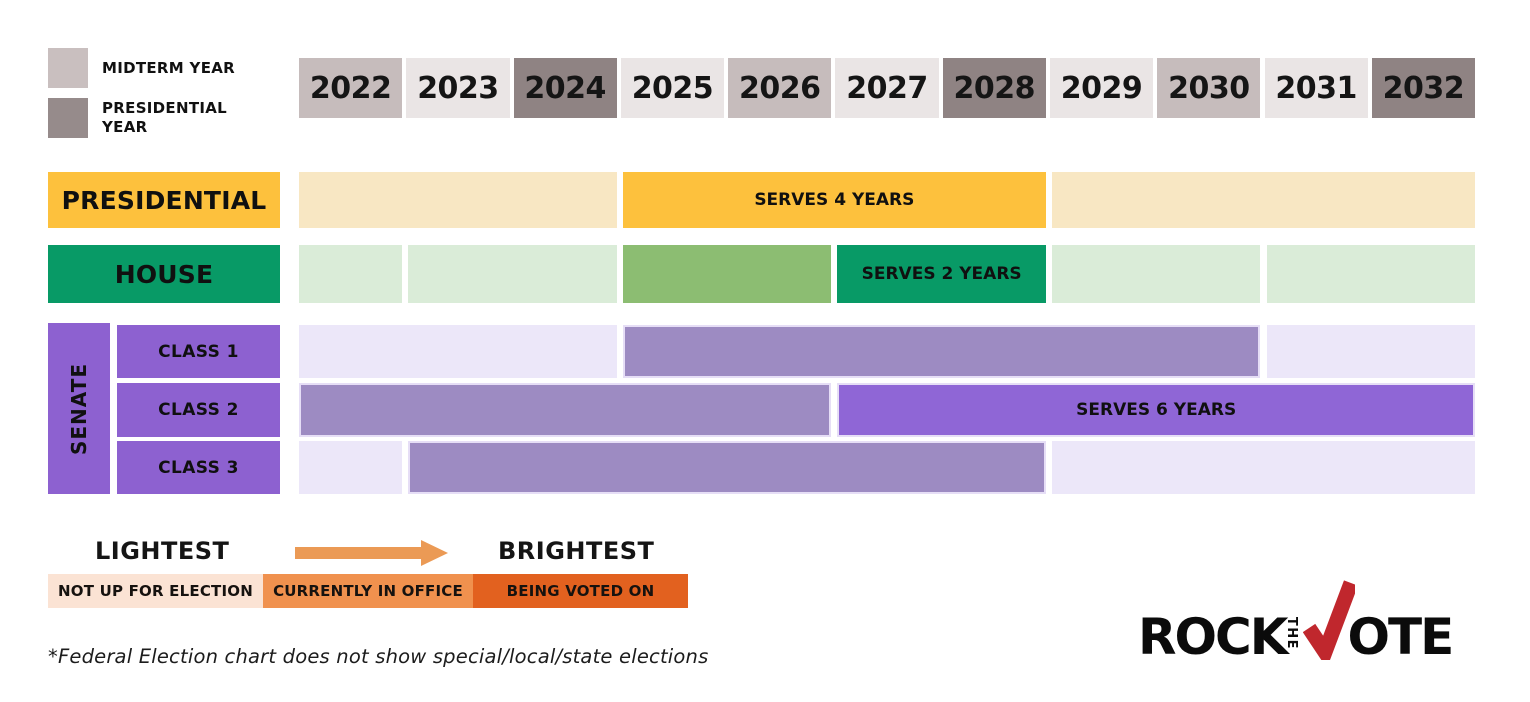 Image resolution: width=1530 pixels, height=702 pixels. What do you see at coordinates (1263, 467) in the screenshot?
I see `senate-class-3-segment-2029-2032-not-up-for-election` at bounding box center [1263, 467].